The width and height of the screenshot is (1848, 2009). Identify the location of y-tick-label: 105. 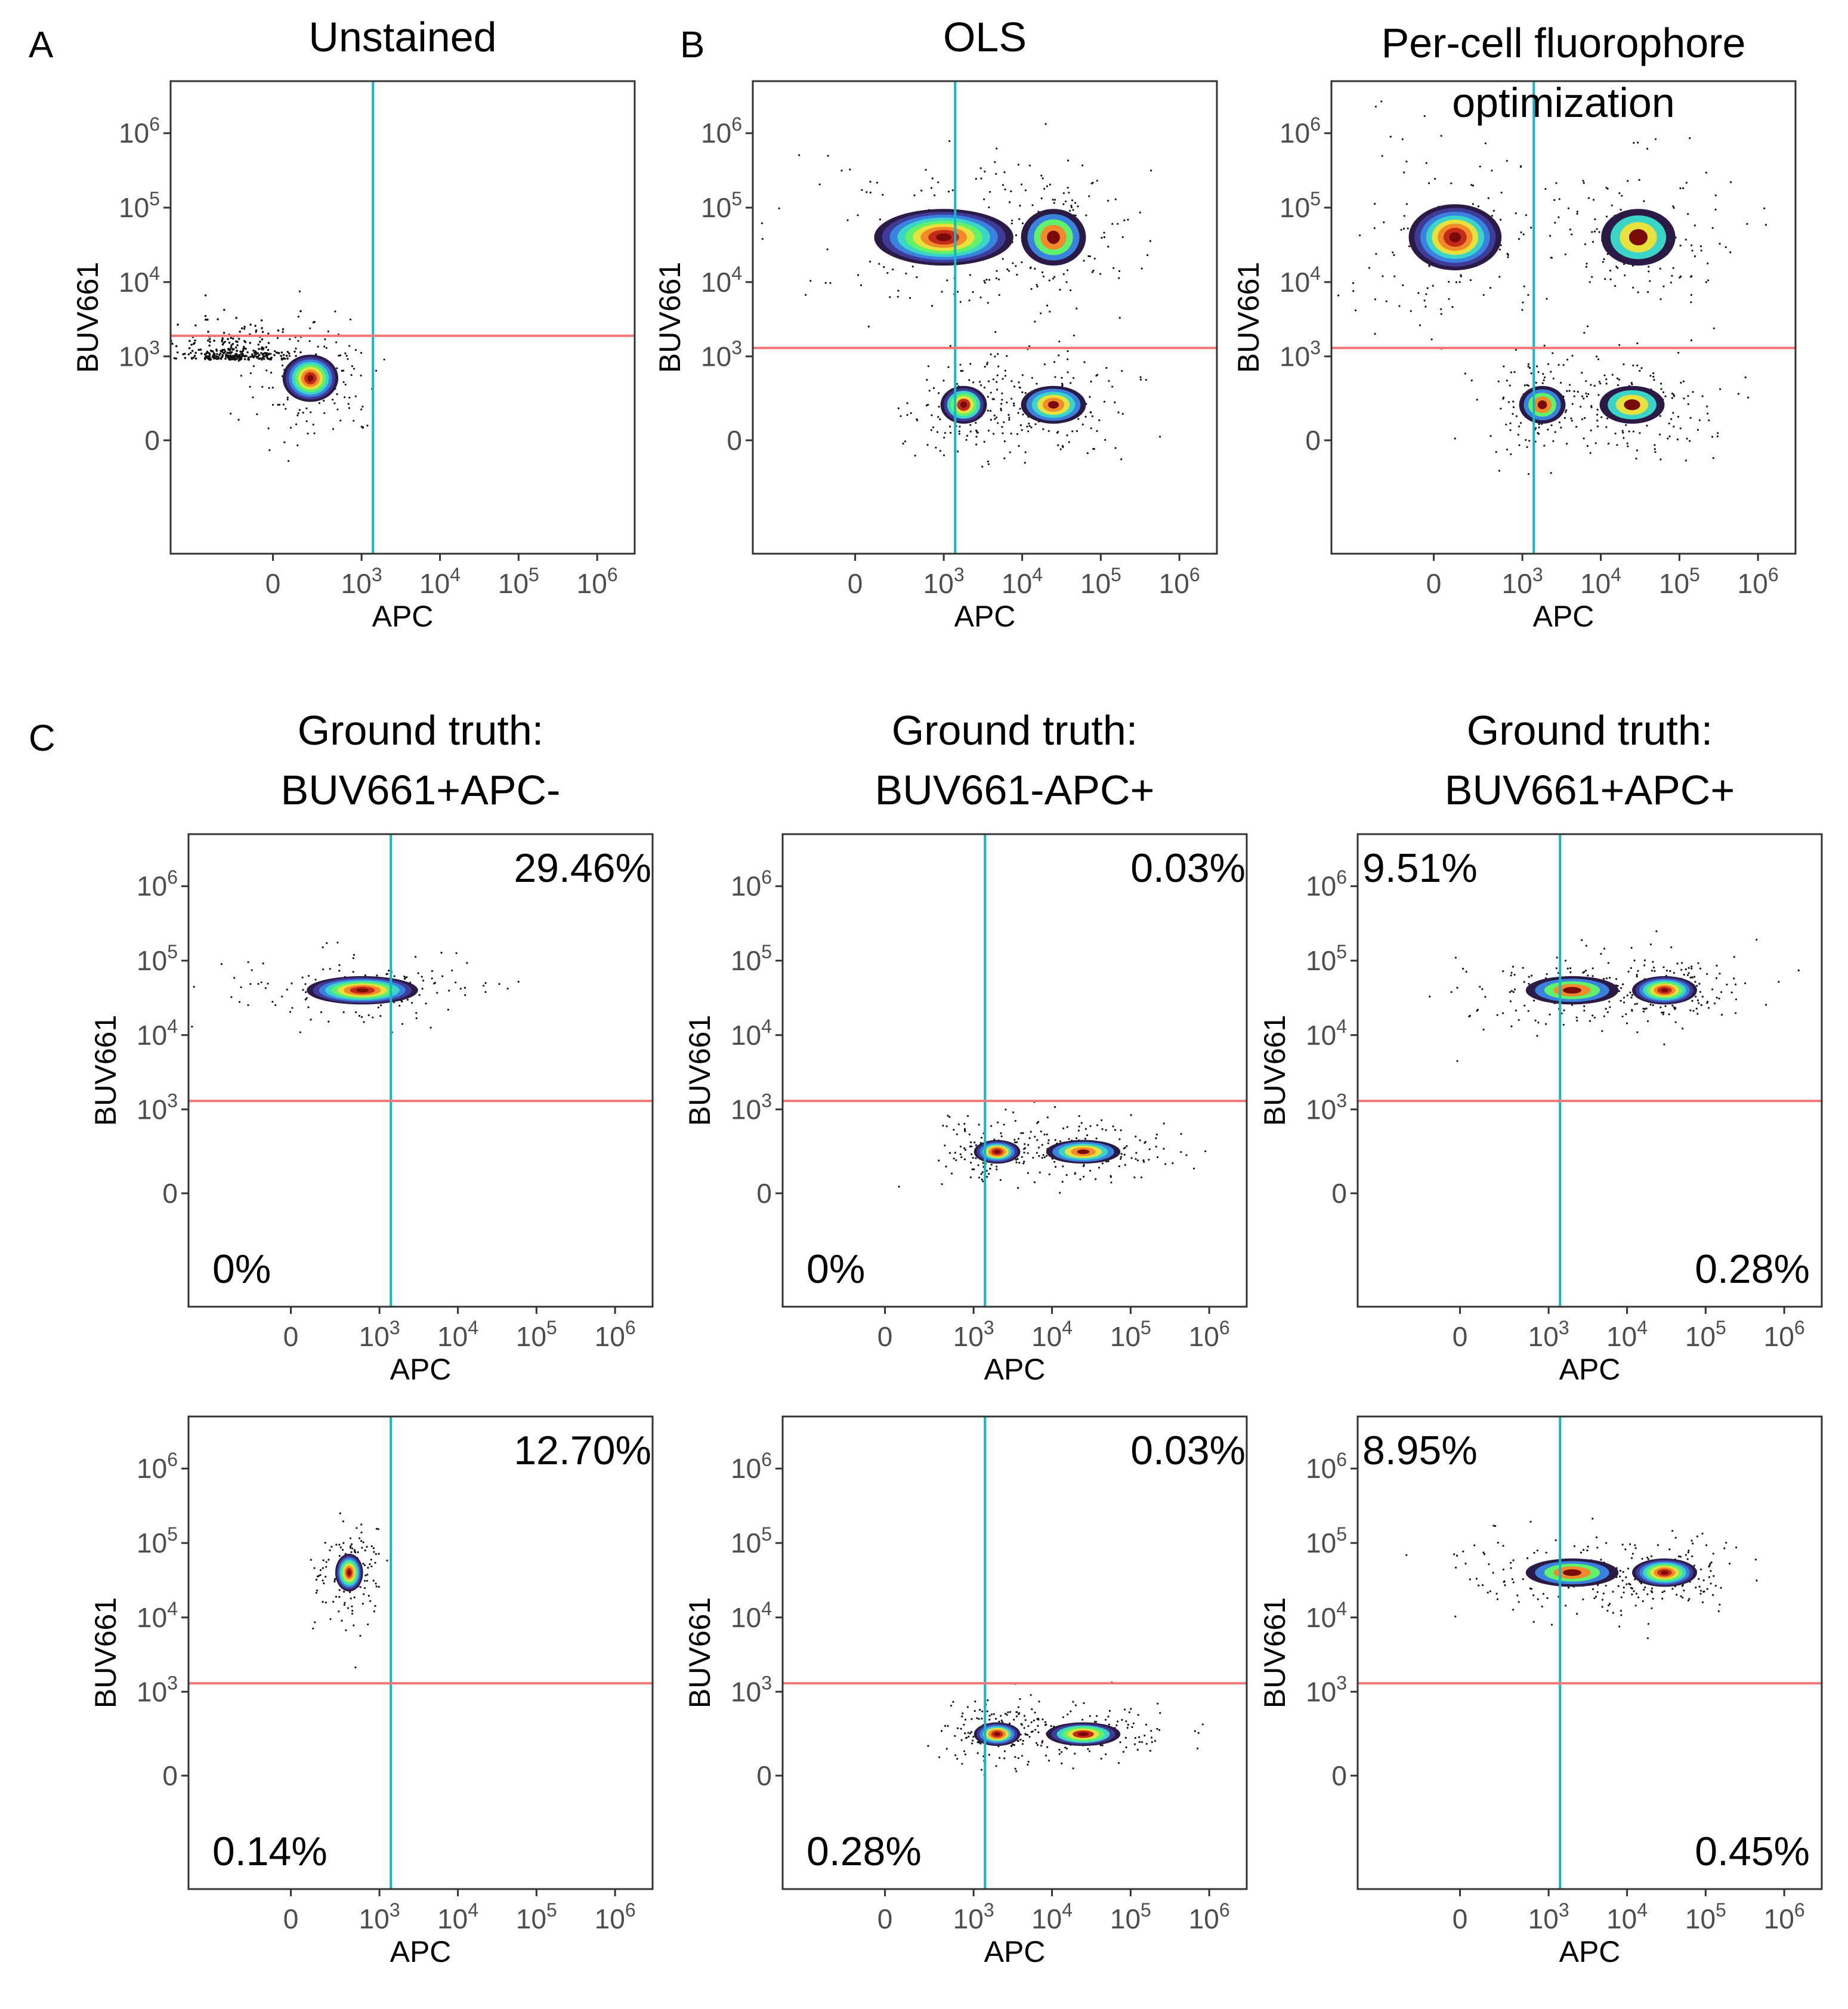
(721, 205).